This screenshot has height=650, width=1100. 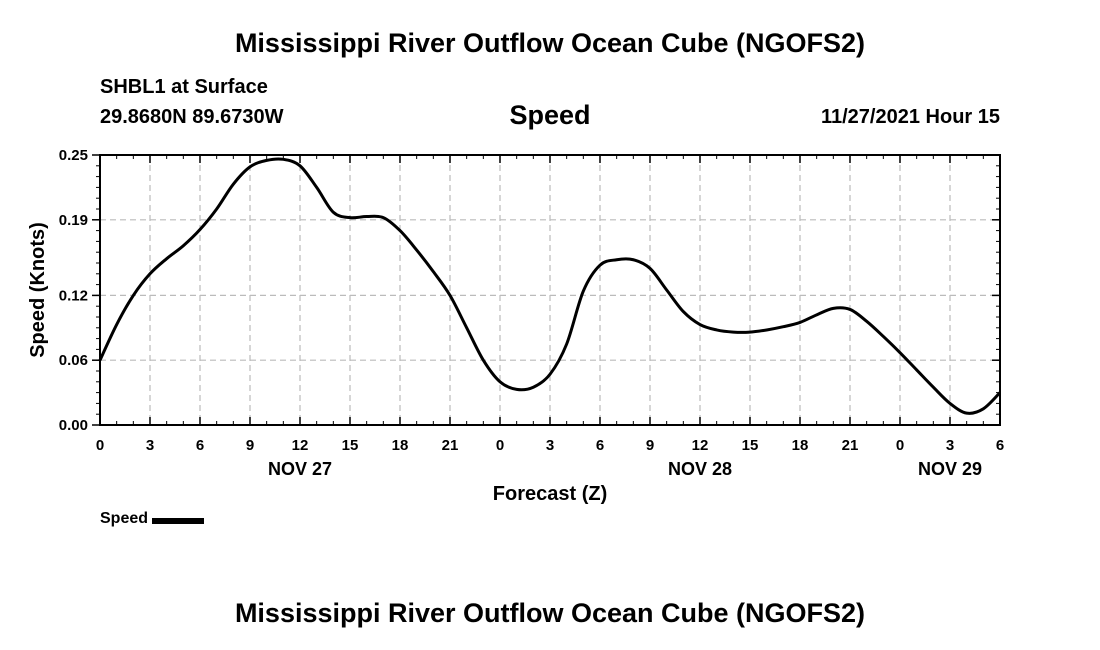 What do you see at coordinates (73, 155) in the screenshot?
I see `y-tick-label: 0.25` at bounding box center [73, 155].